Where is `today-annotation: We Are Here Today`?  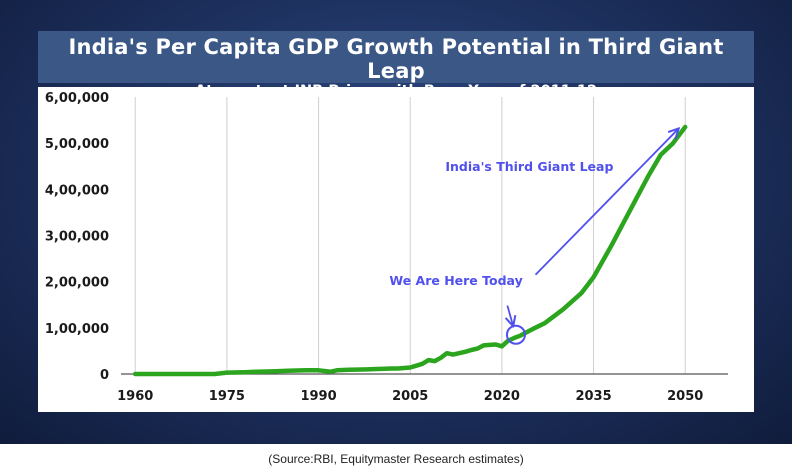 today-annotation: We Are Here Today is located at coordinates (455, 280).